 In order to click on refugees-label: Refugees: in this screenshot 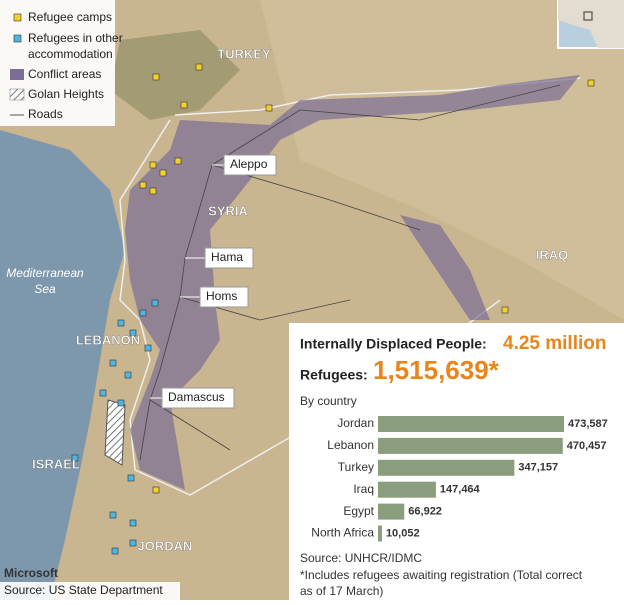, I will do `click(334, 375)`.